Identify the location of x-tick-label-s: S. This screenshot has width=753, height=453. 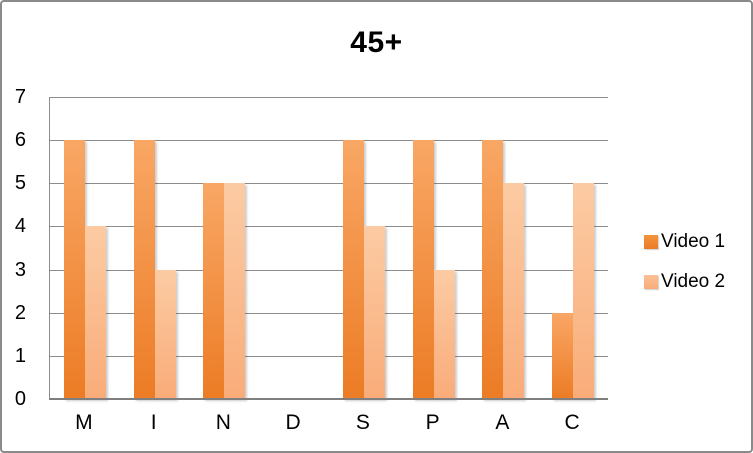
(362, 422).